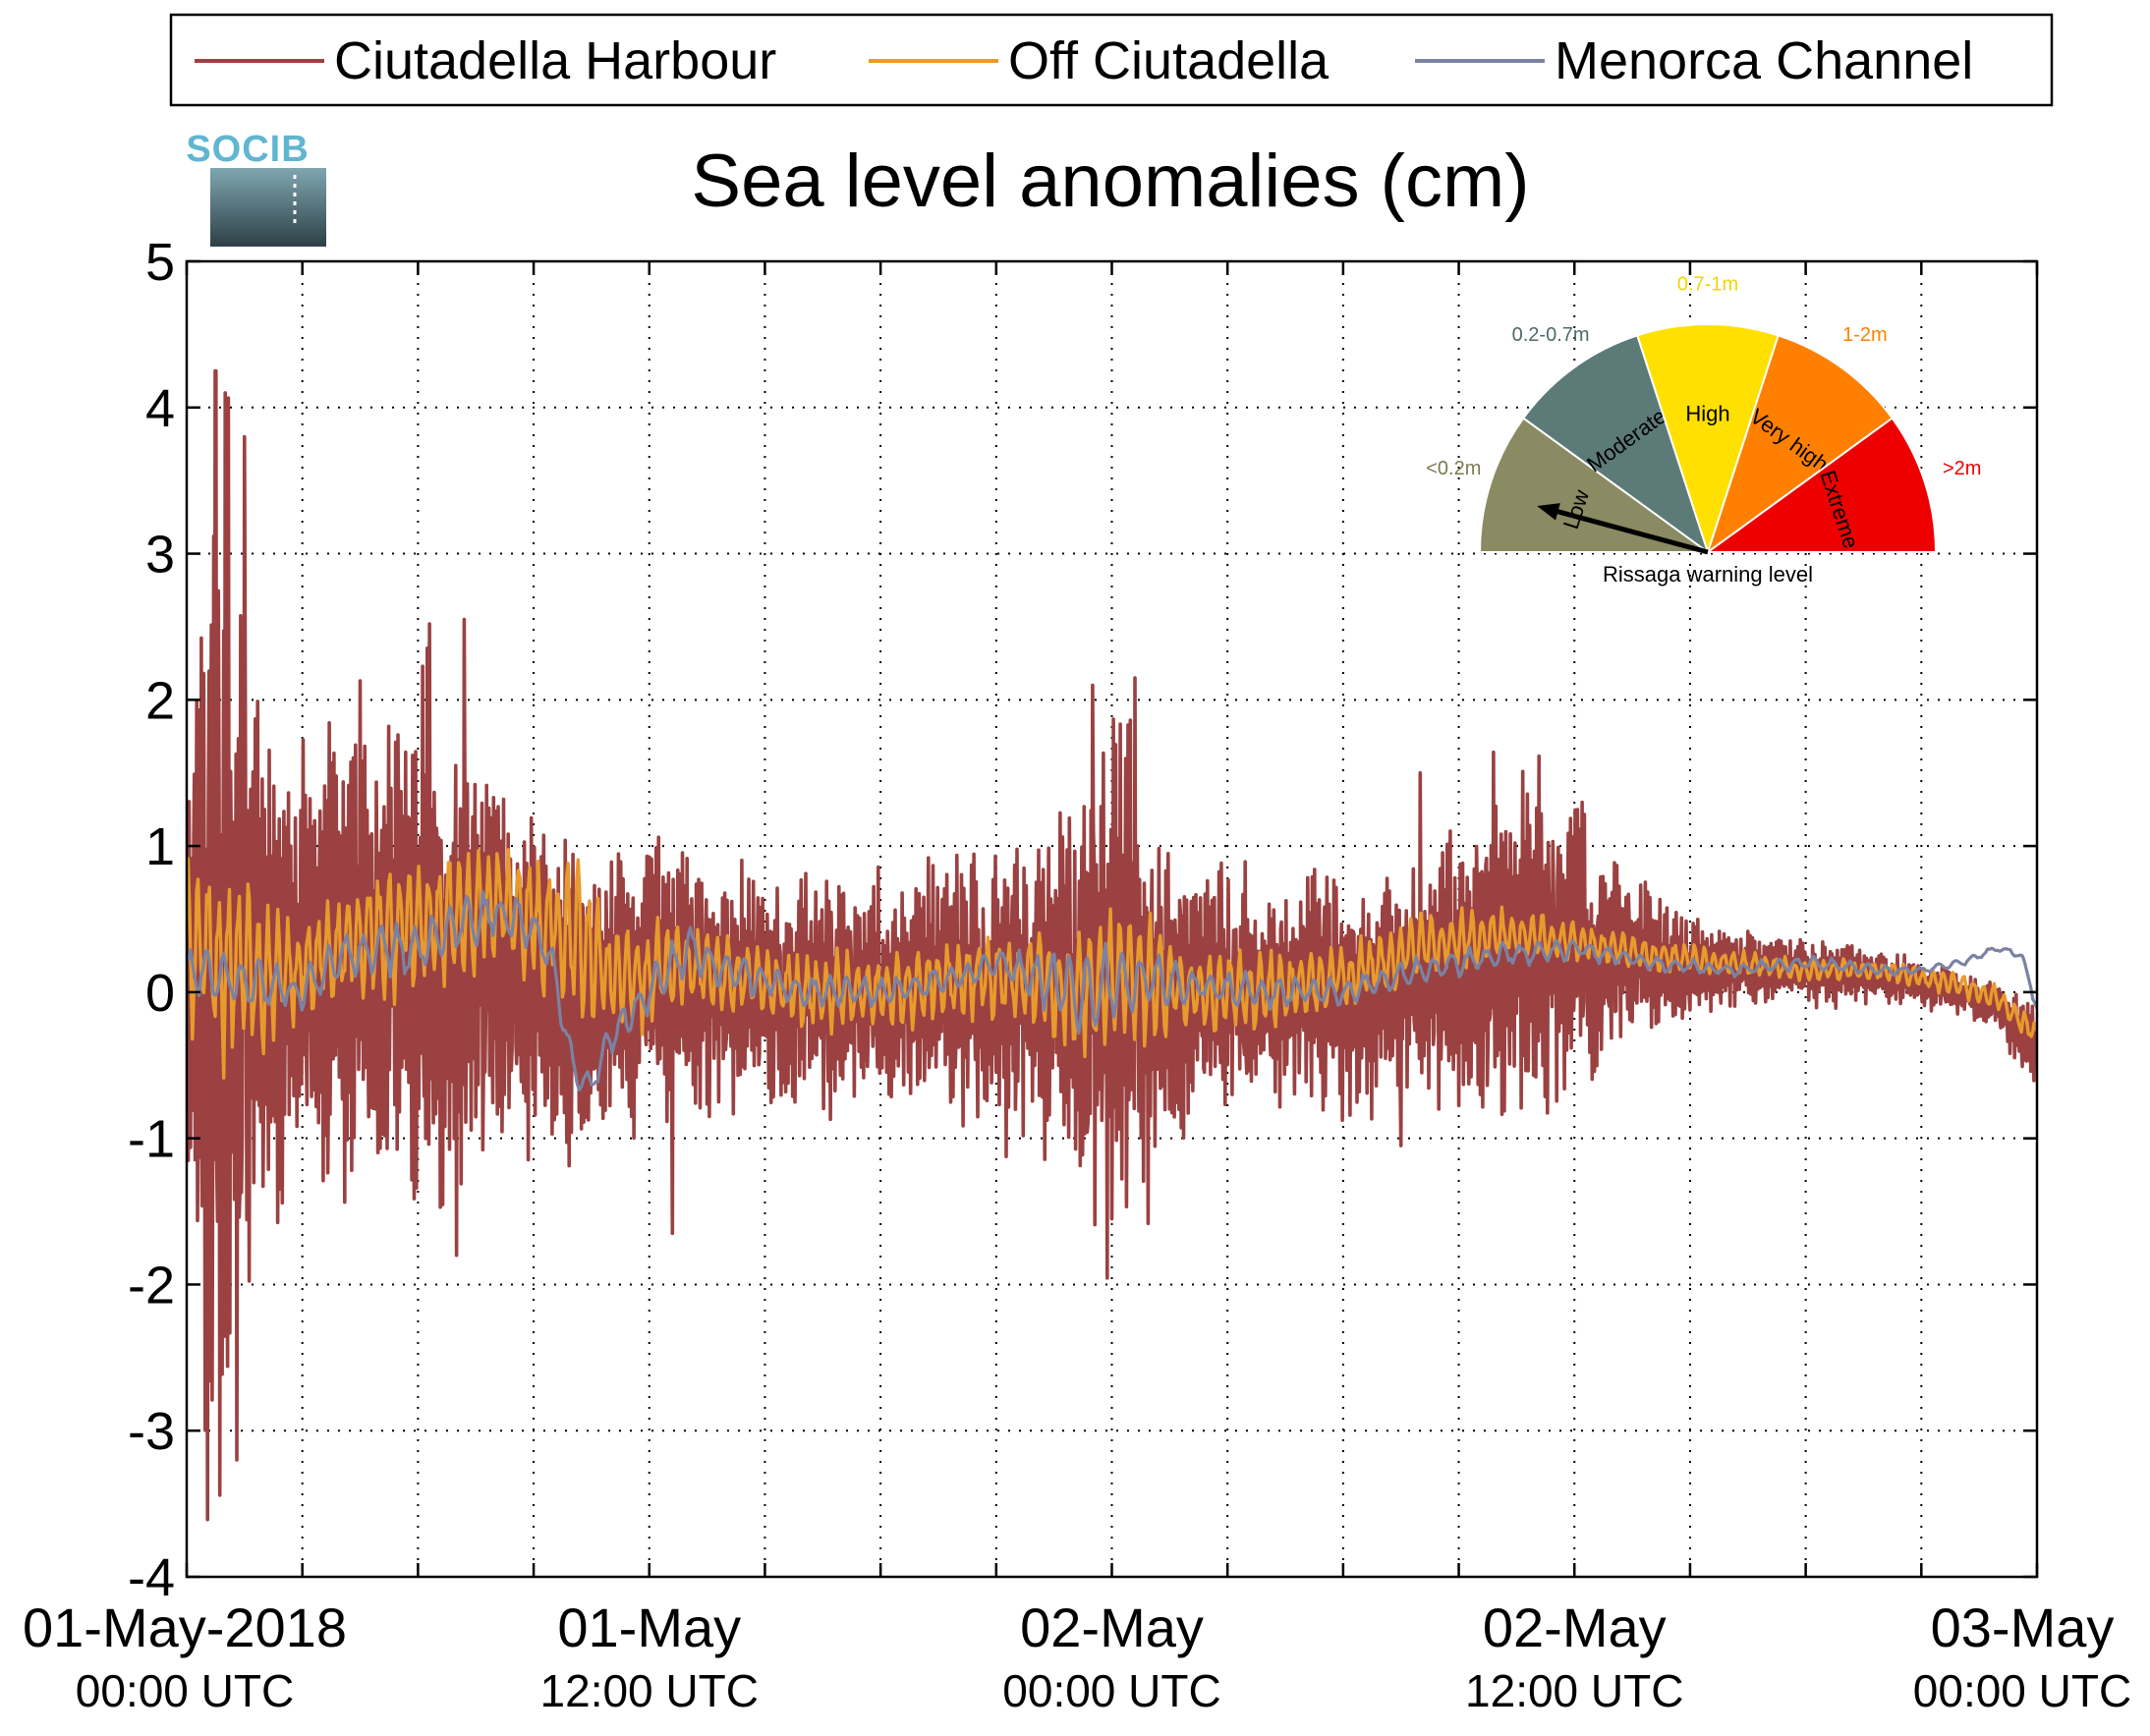 The width and height of the screenshot is (2150, 1736). I want to click on y-tick-label: -1, so click(151, 1139).